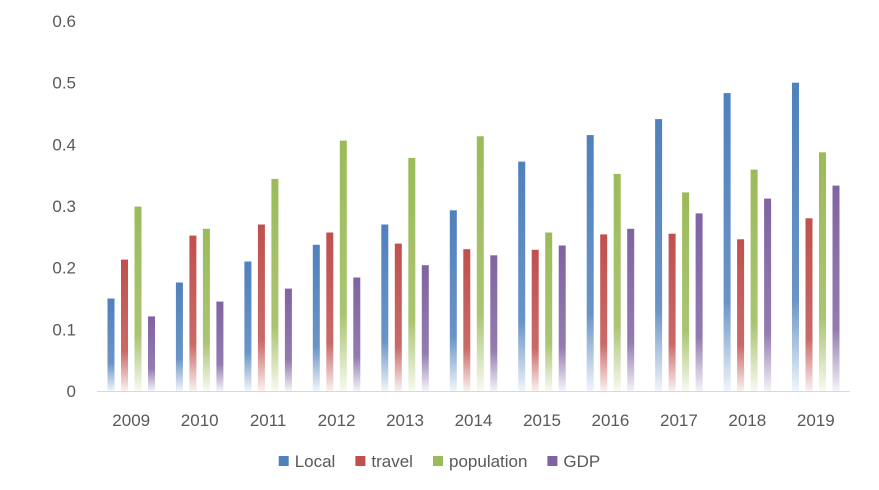  What do you see at coordinates (836, 288) in the screenshot?
I see `bar-gdp-2019` at bounding box center [836, 288].